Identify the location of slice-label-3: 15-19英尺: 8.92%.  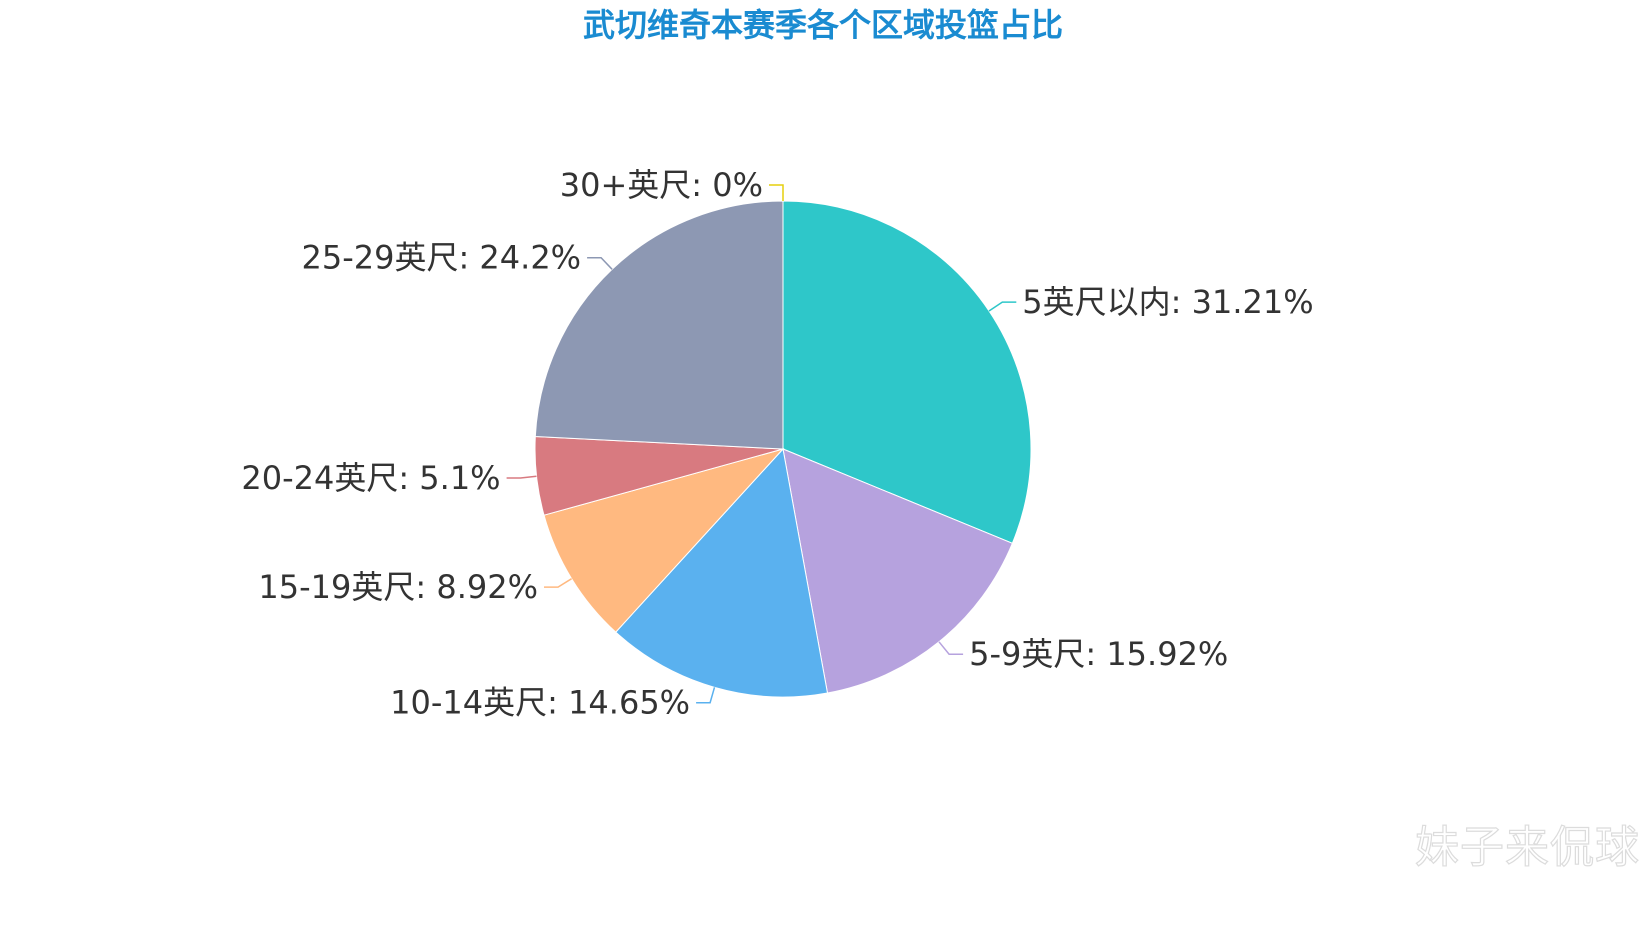
(398, 587).